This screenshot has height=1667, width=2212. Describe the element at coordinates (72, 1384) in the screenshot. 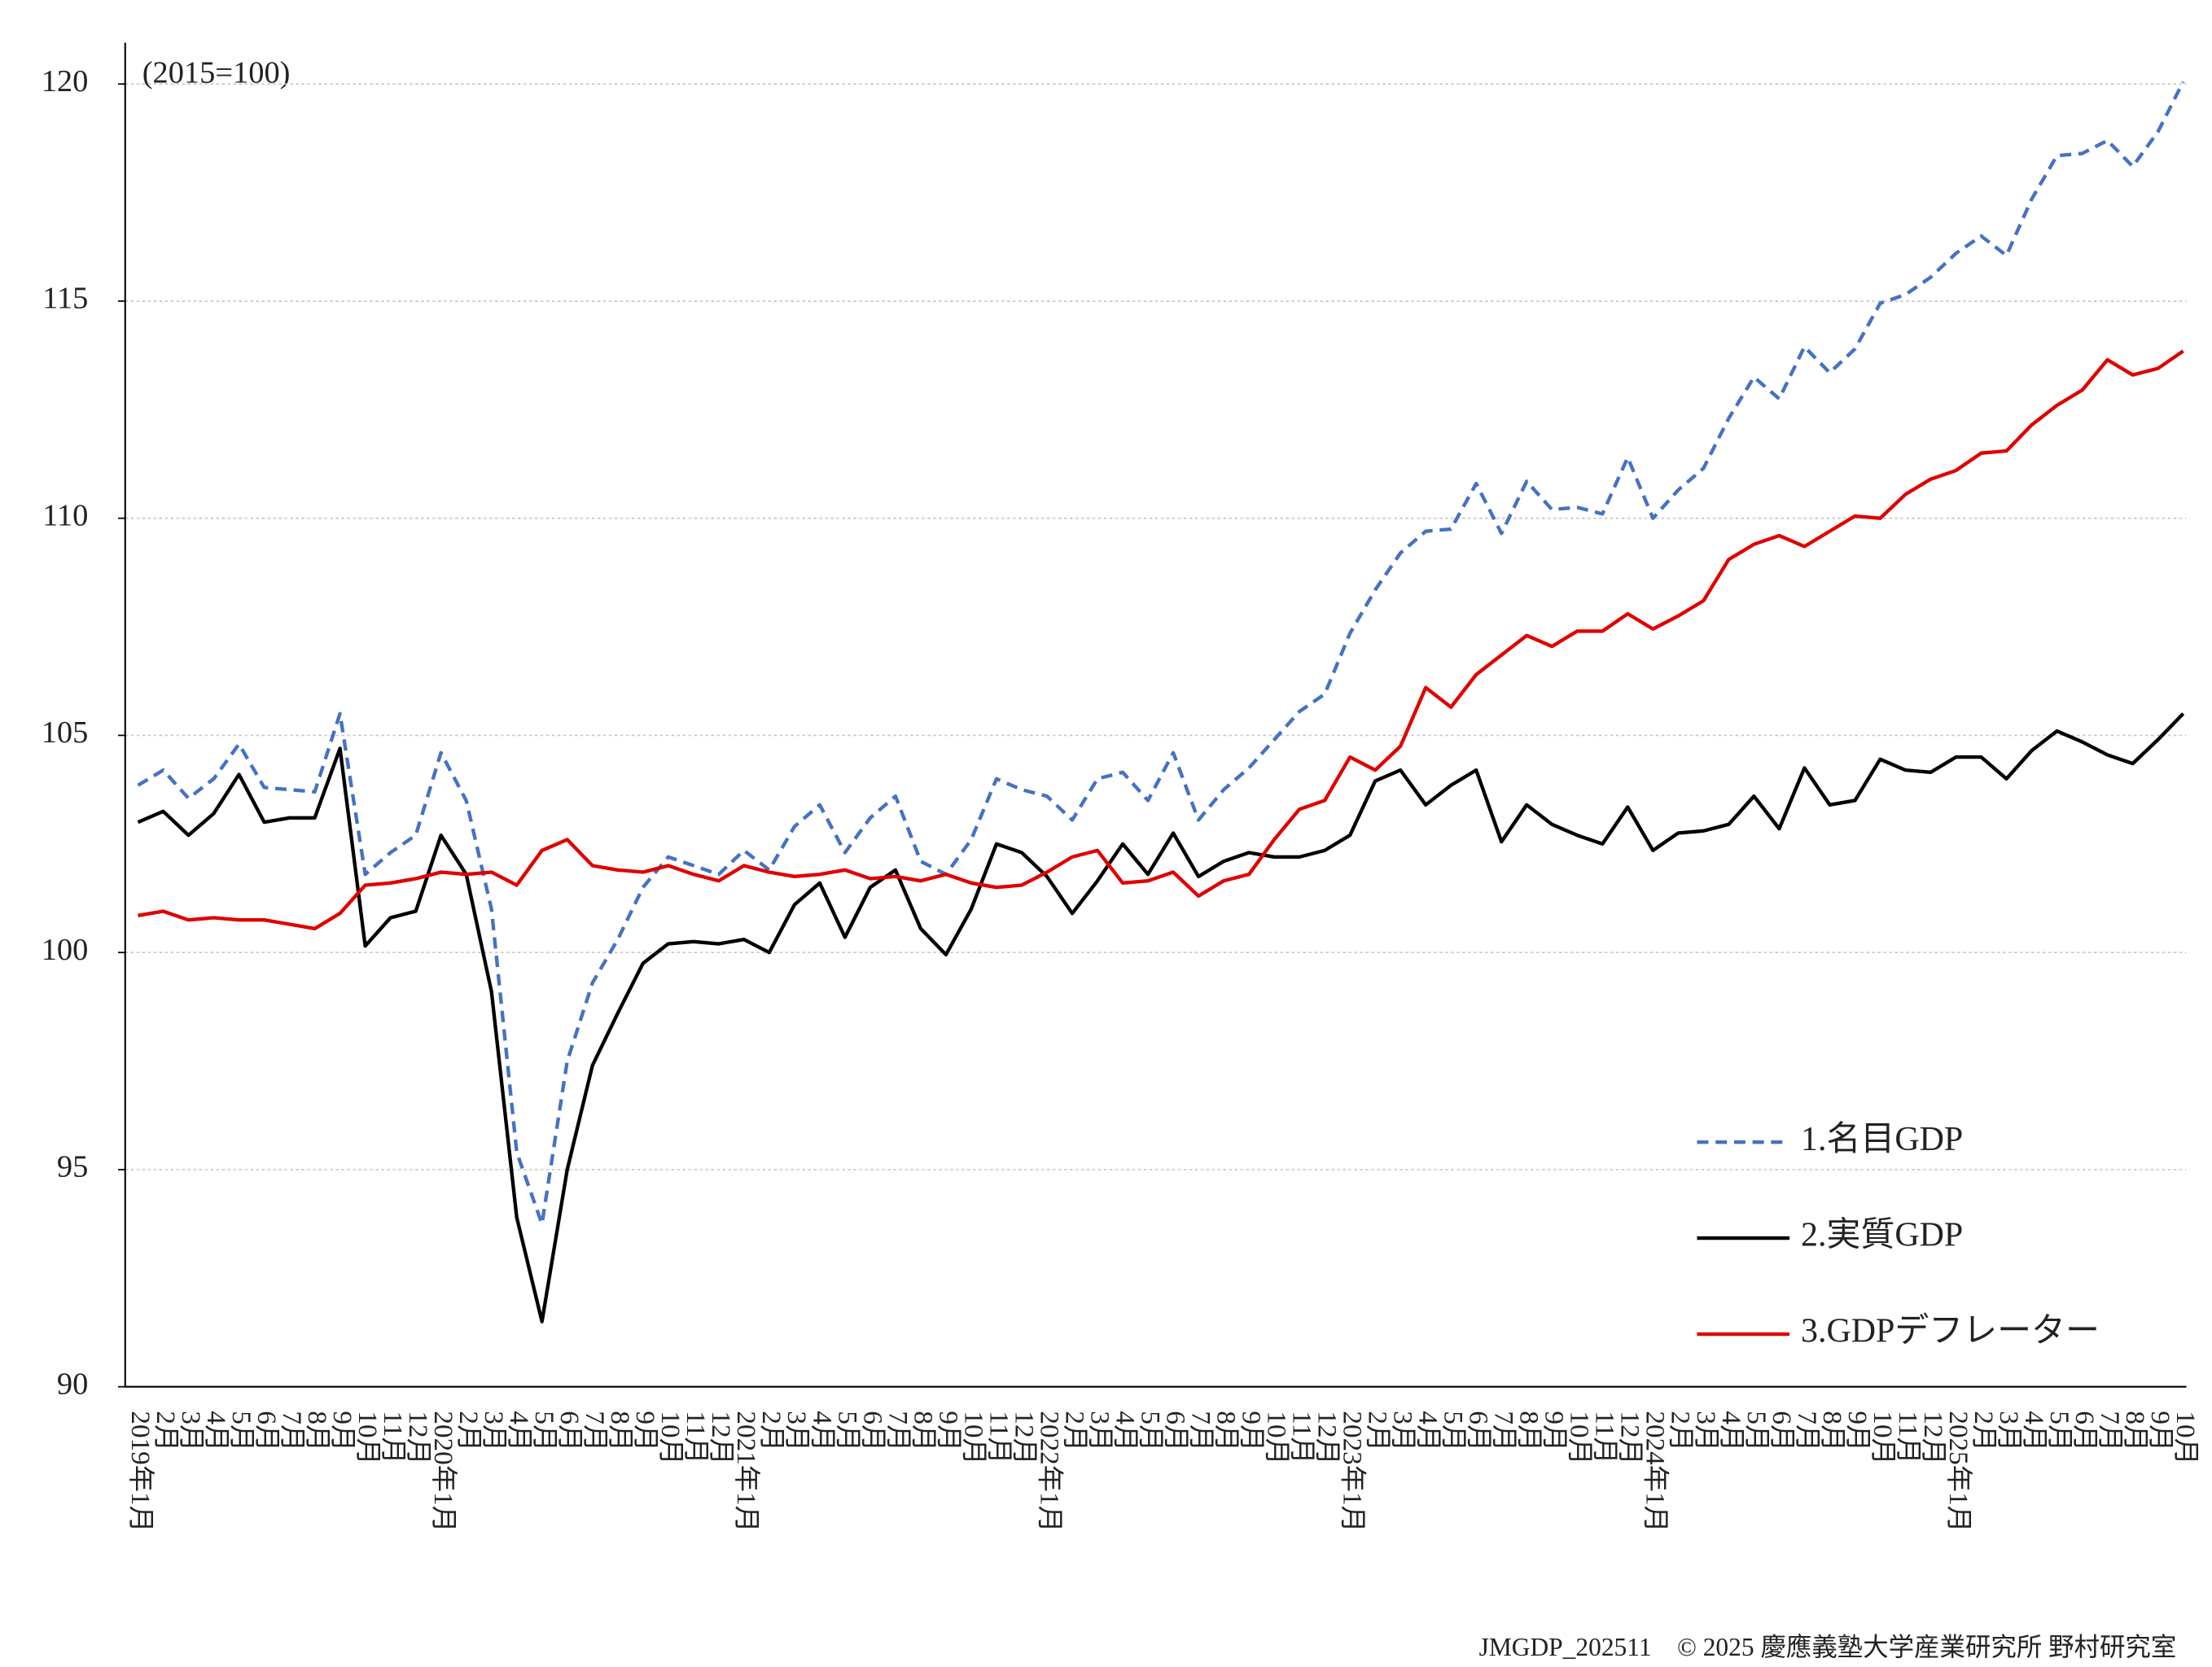

I see `y-tick-label: 90` at that location.